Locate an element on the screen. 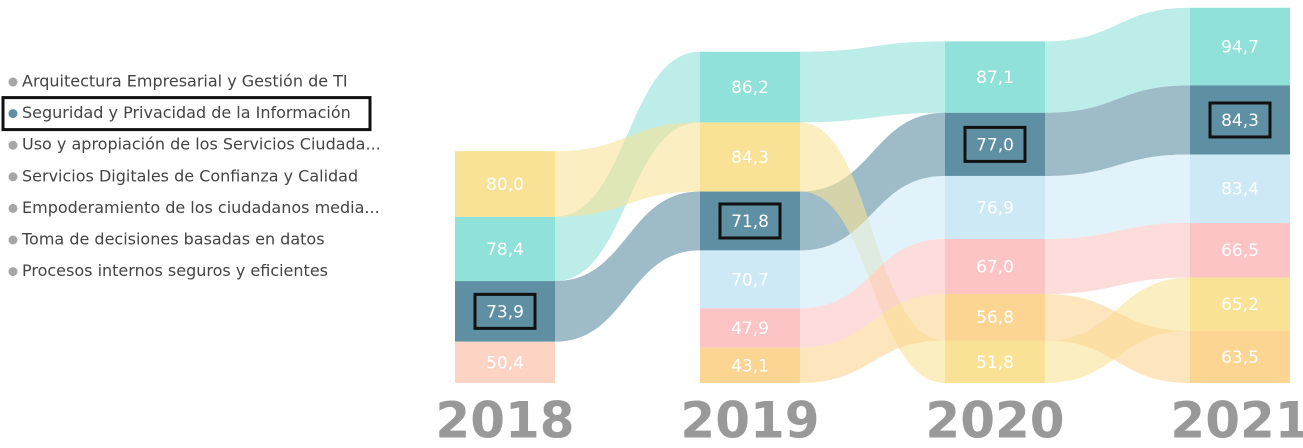 The height and width of the screenshot is (448, 1303). data-label: 77,0 is located at coordinates (995, 145).